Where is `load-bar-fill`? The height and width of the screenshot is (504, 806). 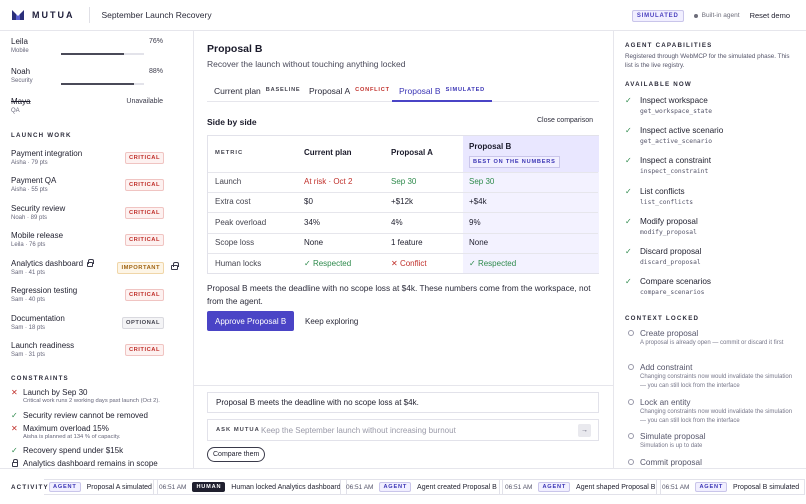 load-bar-fill is located at coordinates (98, 84).